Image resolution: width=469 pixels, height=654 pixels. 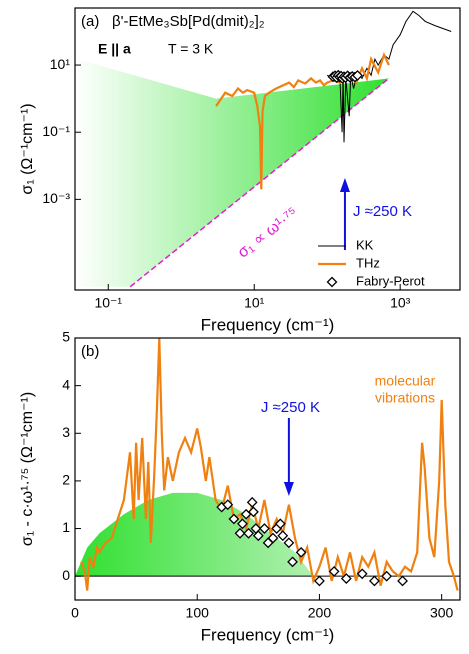 What do you see at coordinates (56, 198) in the screenshot?
I see `y-tick-label: 10⁻³` at bounding box center [56, 198].